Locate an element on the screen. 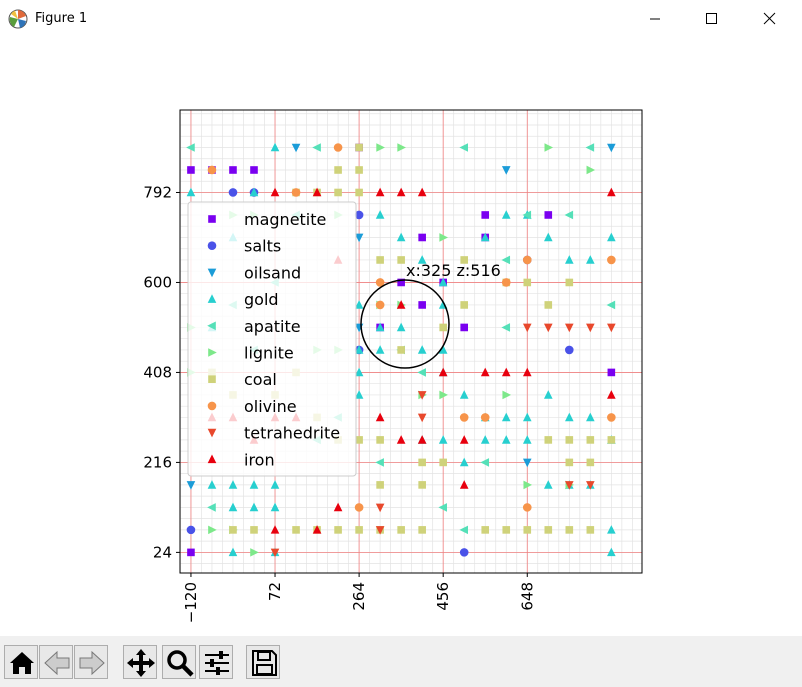 This screenshot has height=687, width=802. x-tick-label: 72 is located at coordinates (275, 591).